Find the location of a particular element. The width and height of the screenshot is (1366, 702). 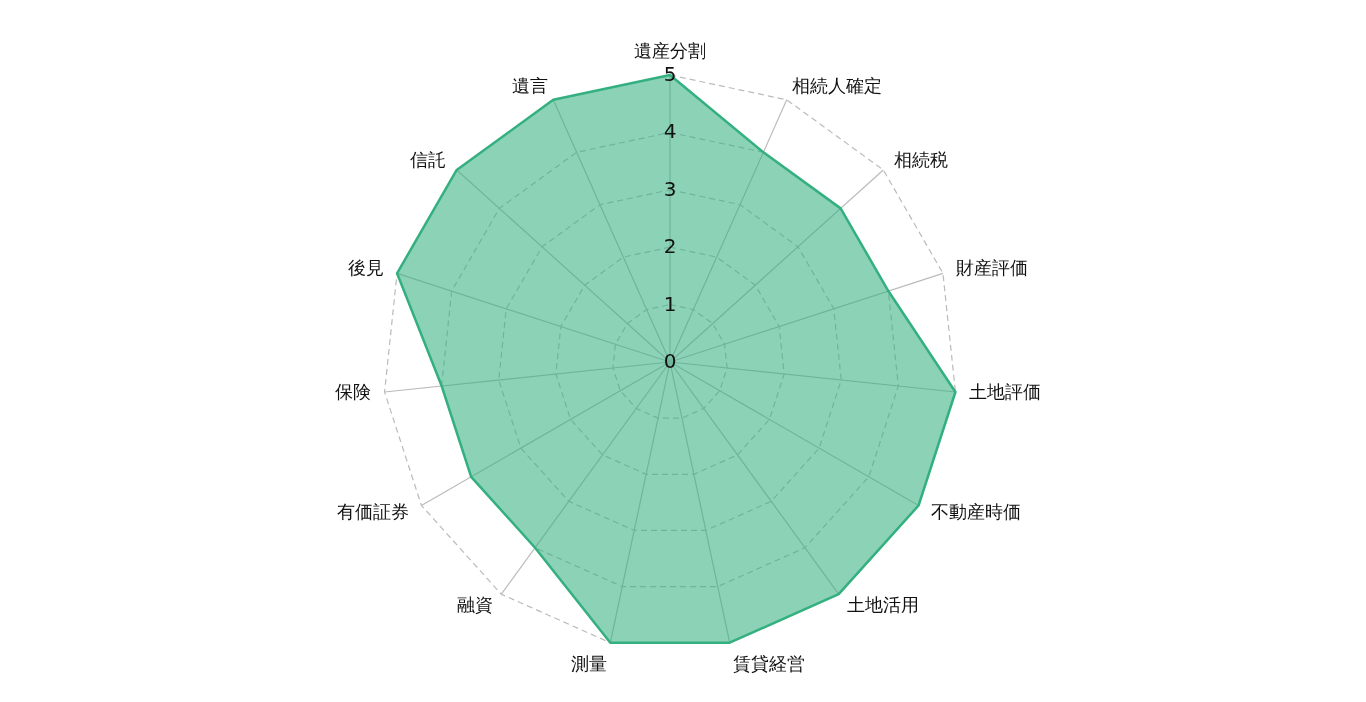

spoke-label: 測量 is located at coordinates (589, 664).